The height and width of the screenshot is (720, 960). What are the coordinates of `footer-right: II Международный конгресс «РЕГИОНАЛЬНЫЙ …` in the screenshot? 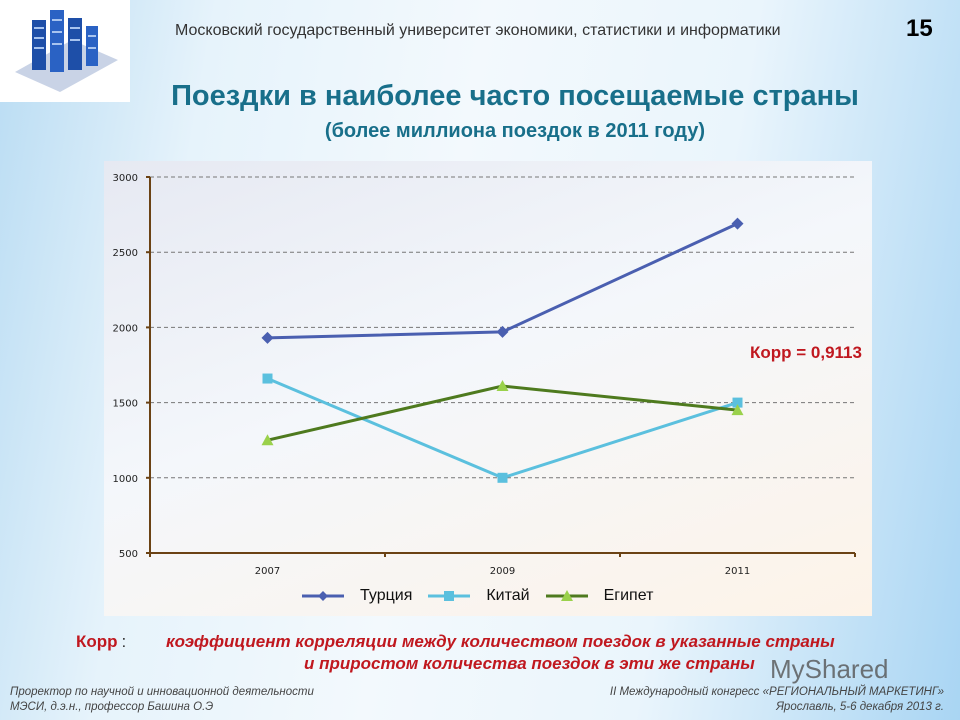 It's located at (777, 700).